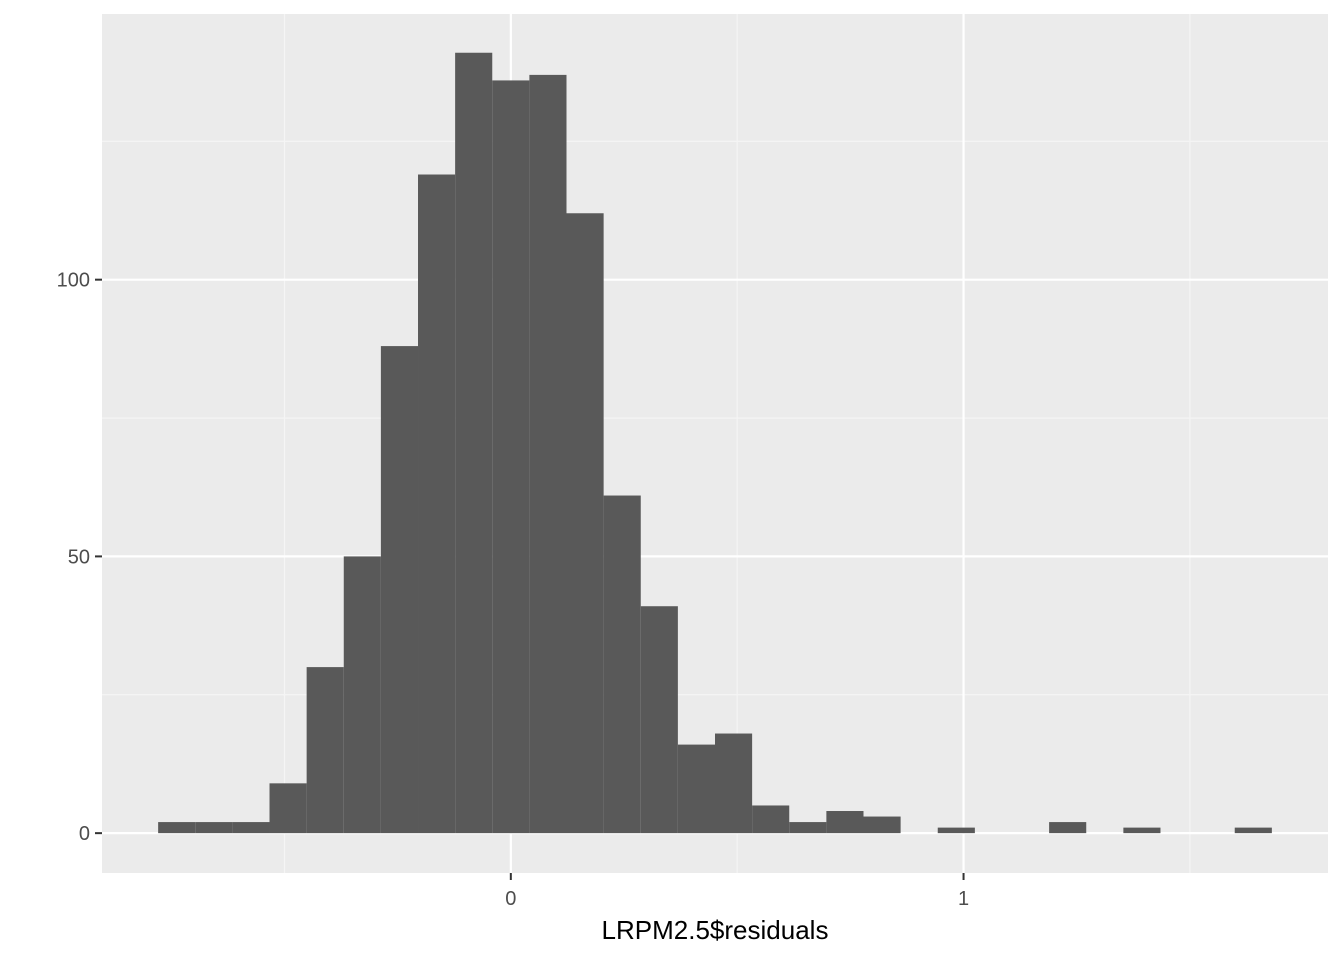 Image resolution: width=1344 pixels, height=960 pixels. Describe the element at coordinates (963, 899) in the screenshot. I see `x-tick-label: 1` at that location.